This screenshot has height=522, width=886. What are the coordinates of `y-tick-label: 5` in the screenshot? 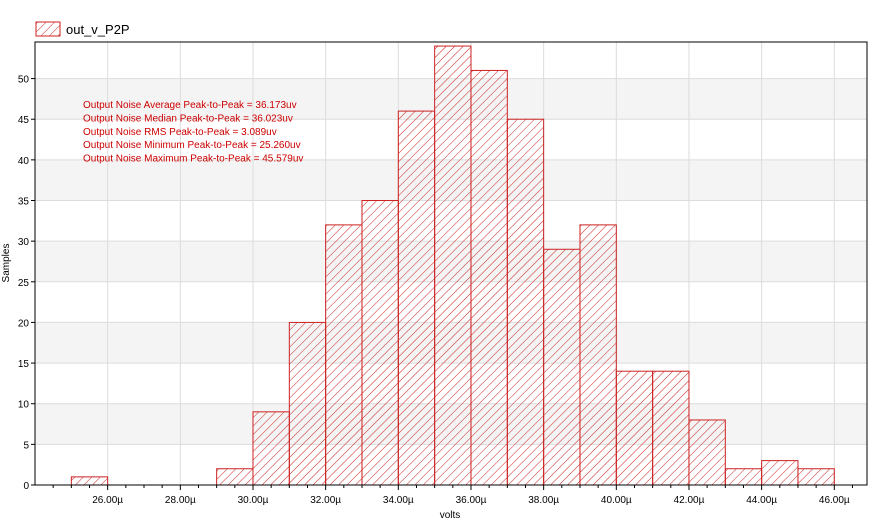 It's located at (26, 445).